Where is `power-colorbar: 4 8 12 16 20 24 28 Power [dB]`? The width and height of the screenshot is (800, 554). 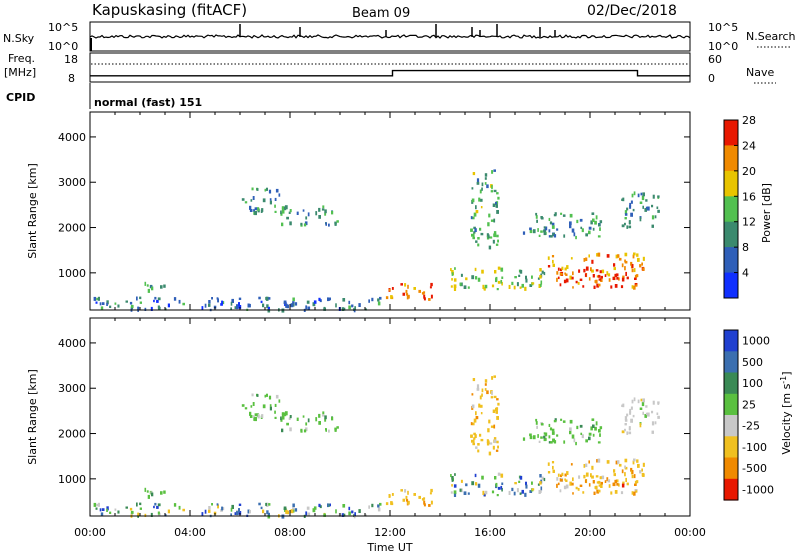
power-colorbar: 4 8 12 16 20 24 28 Power [dB] is located at coordinates (748, 206).